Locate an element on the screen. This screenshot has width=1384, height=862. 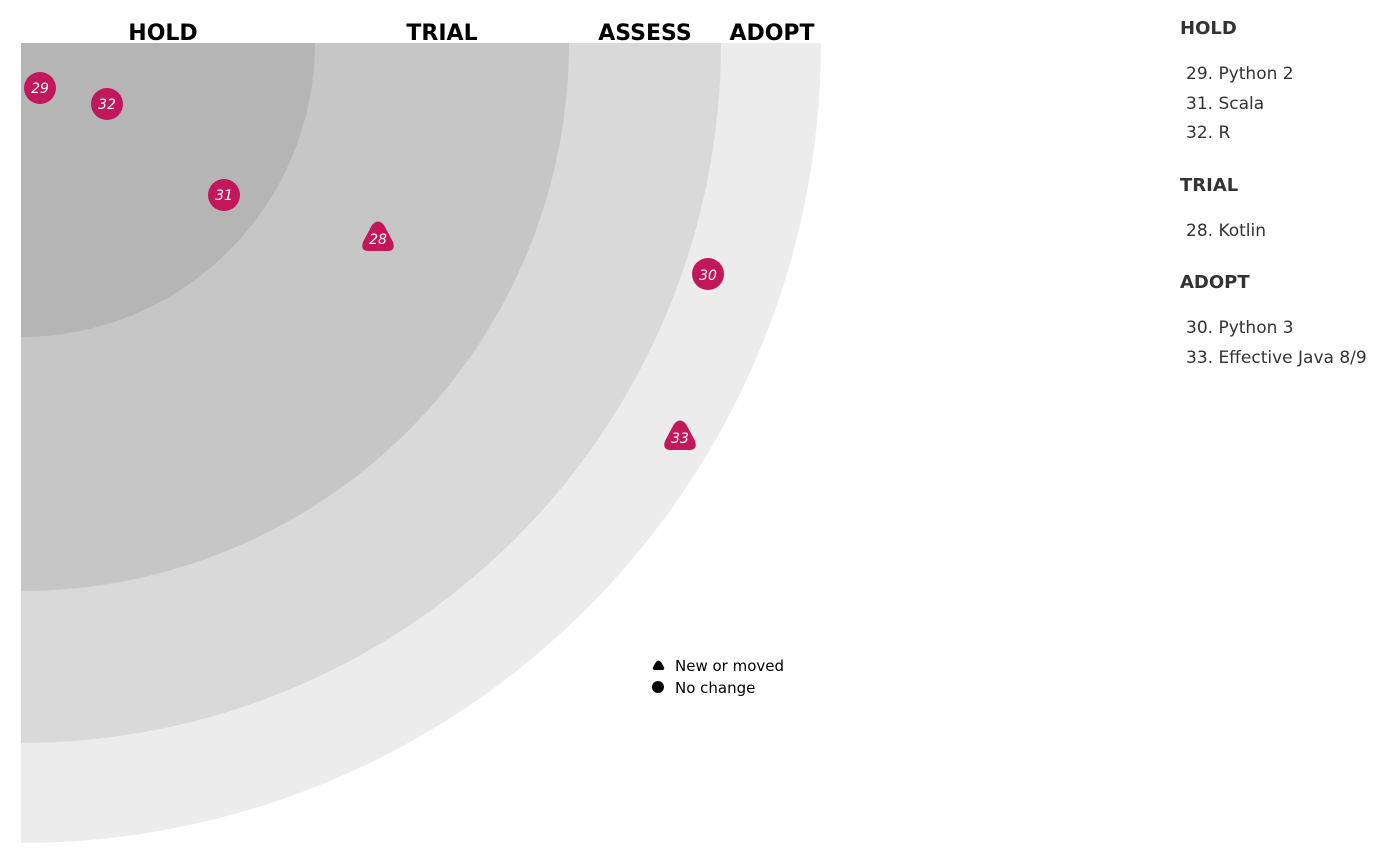
section-title-trial: TRIAL is located at coordinates (1209, 185).